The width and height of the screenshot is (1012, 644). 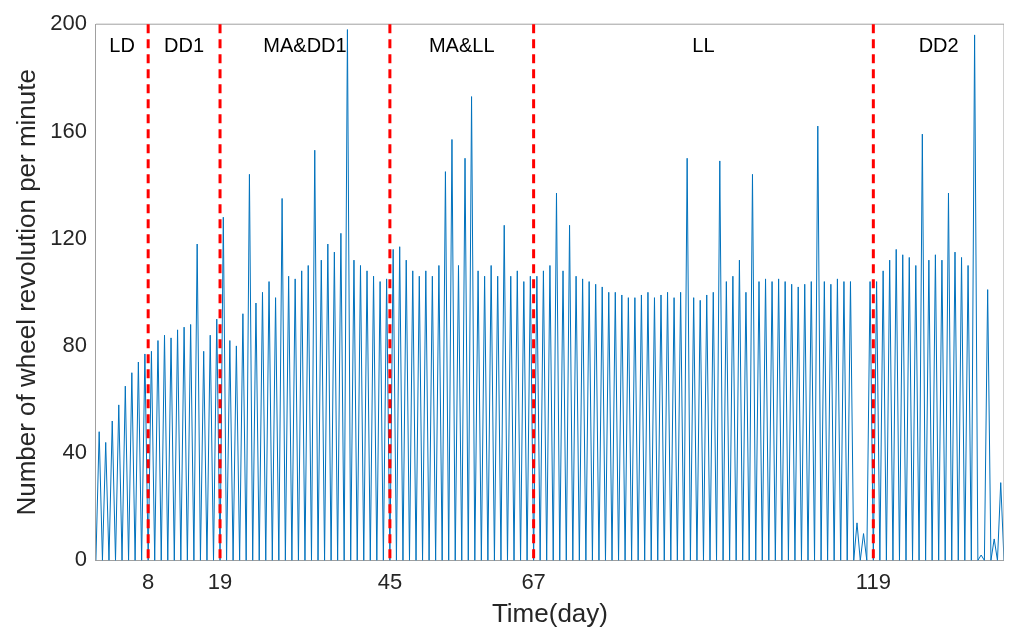 I want to click on x-tick-label: 67, so click(x=533, y=581).